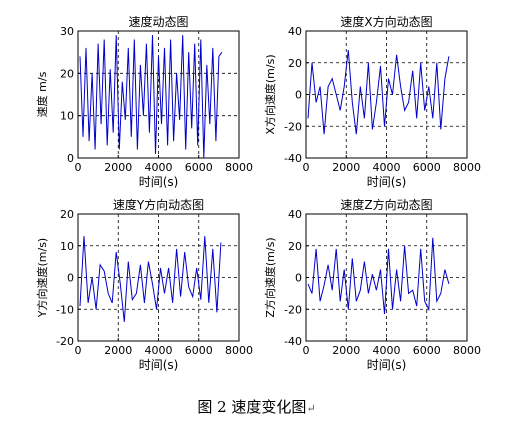 The width and height of the screenshot is (513, 441). I want to click on y-tick-label: -10, so click(65, 309).